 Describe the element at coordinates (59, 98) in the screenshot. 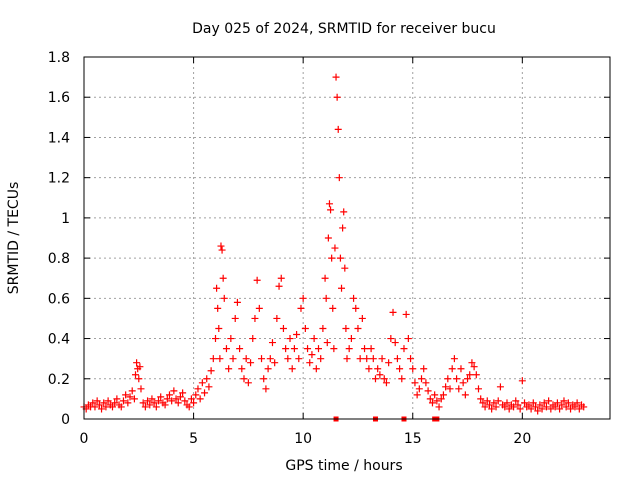

I see `y-tick-label: 1.6` at that location.